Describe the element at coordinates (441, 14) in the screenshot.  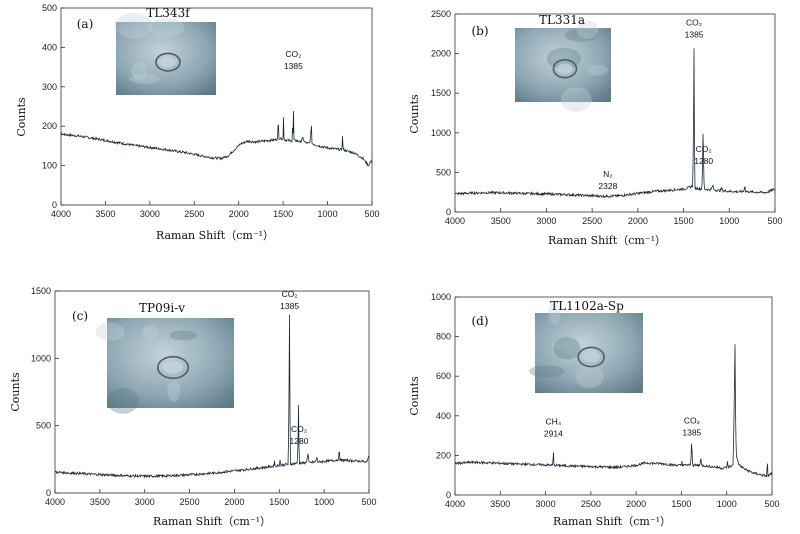
I see `y-tick-label: 2500` at that location.